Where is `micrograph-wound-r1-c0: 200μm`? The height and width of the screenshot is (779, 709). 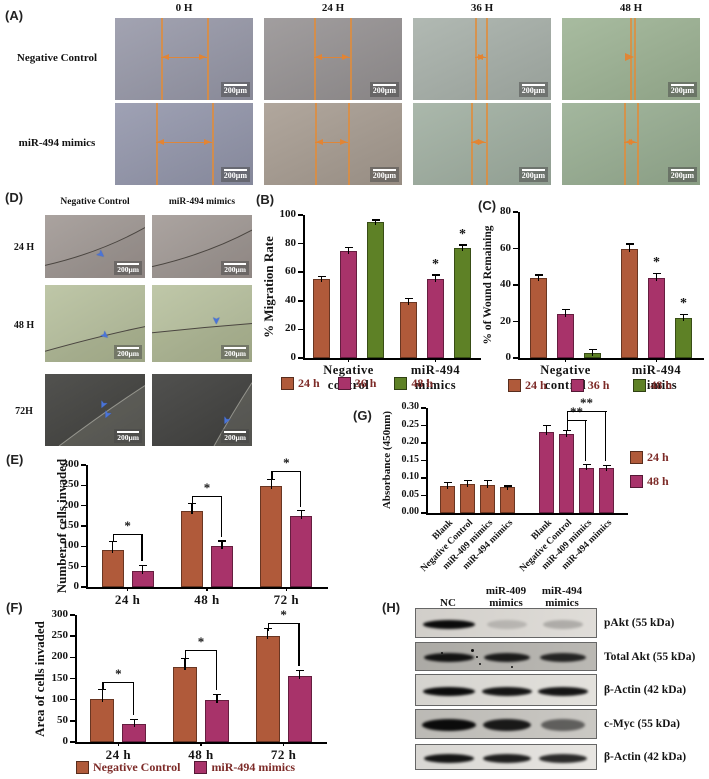
micrograph-wound-r1-c0: 200μm is located at coordinates (184, 144).